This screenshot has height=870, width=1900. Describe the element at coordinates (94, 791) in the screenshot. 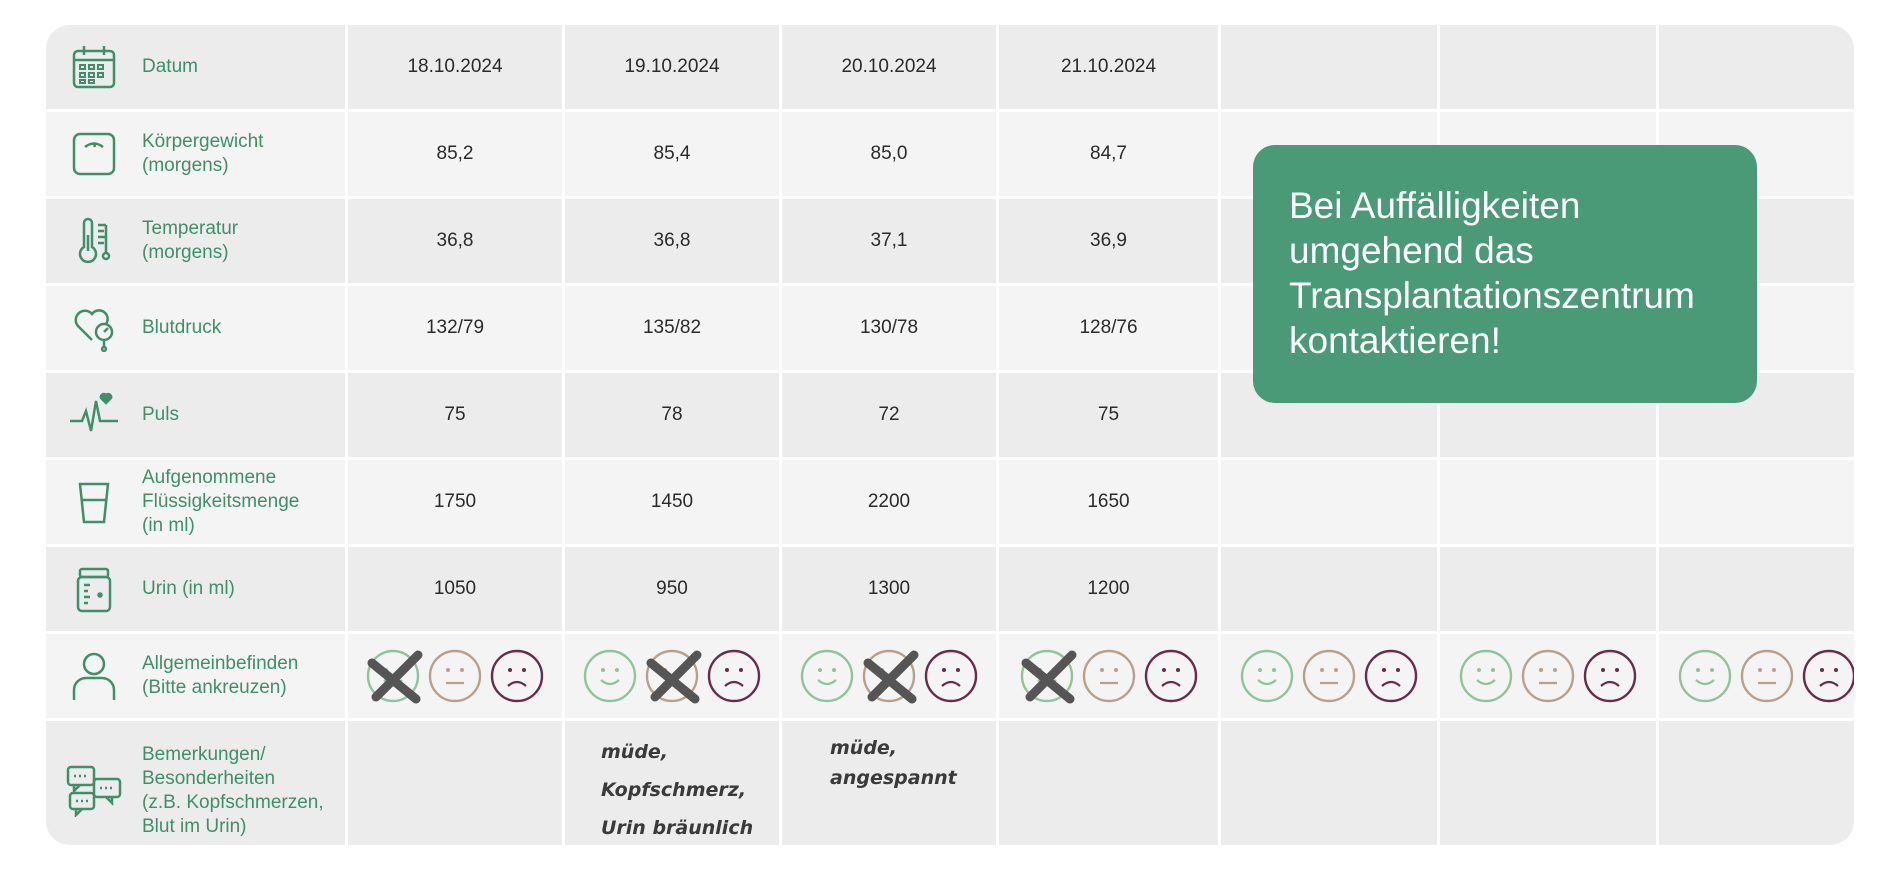

I see `speech-bubbles-icon` at that location.